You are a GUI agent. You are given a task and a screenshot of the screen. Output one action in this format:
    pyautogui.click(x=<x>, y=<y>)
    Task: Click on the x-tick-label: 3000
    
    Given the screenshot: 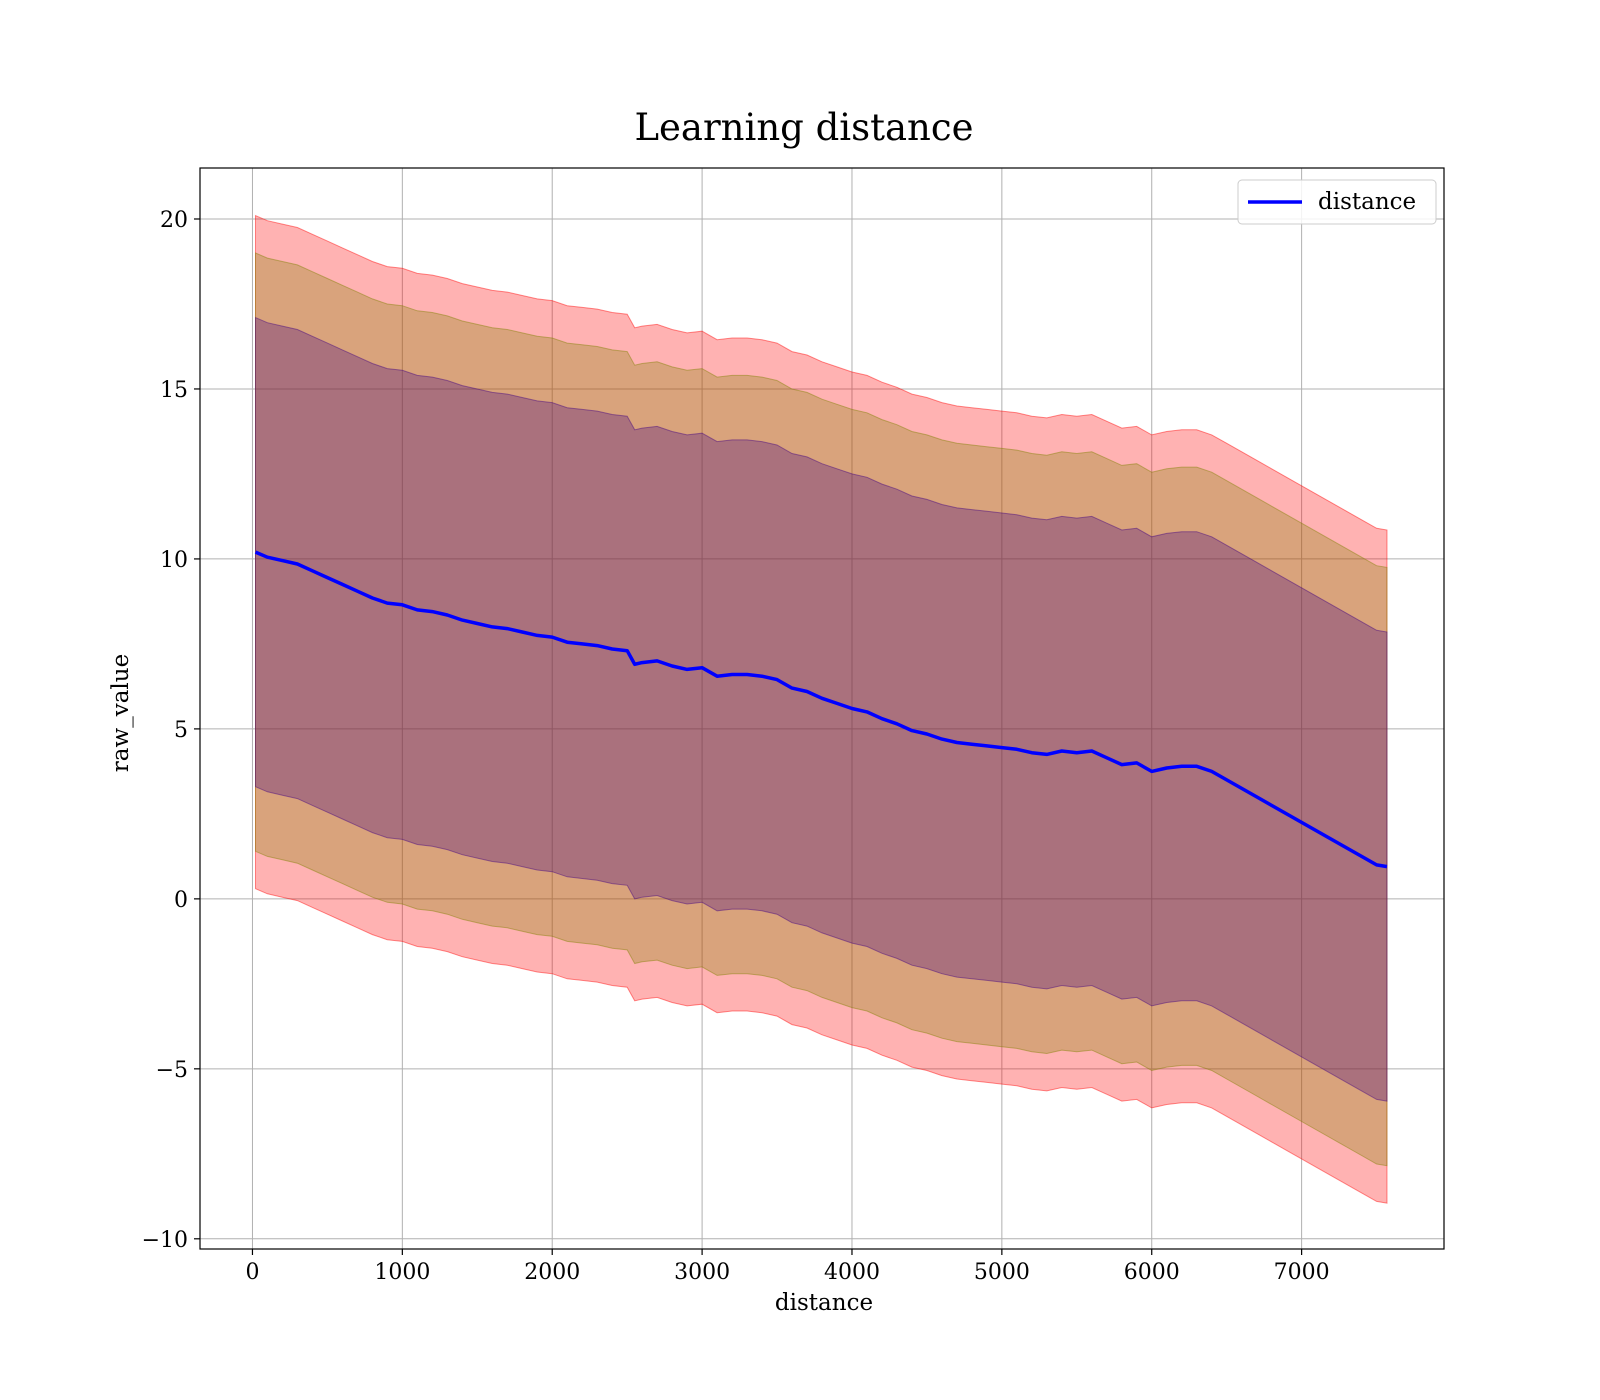 What is the action you would take?
    pyautogui.click(x=702, y=1272)
    